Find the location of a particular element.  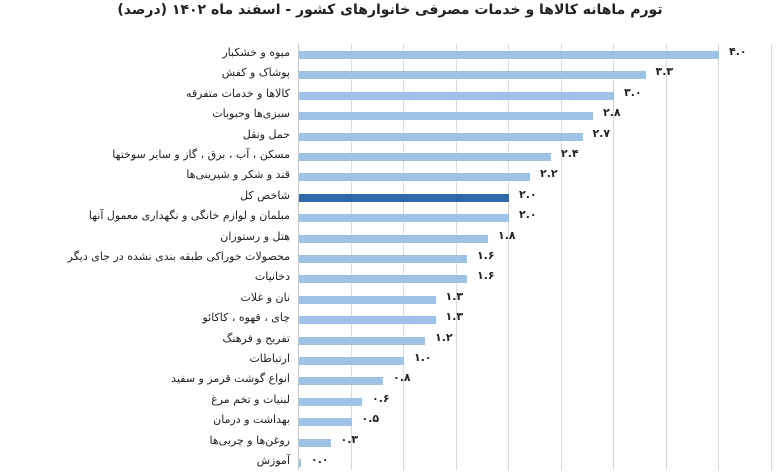

category-label: بهداشت و درمان is located at coordinates (251, 420).